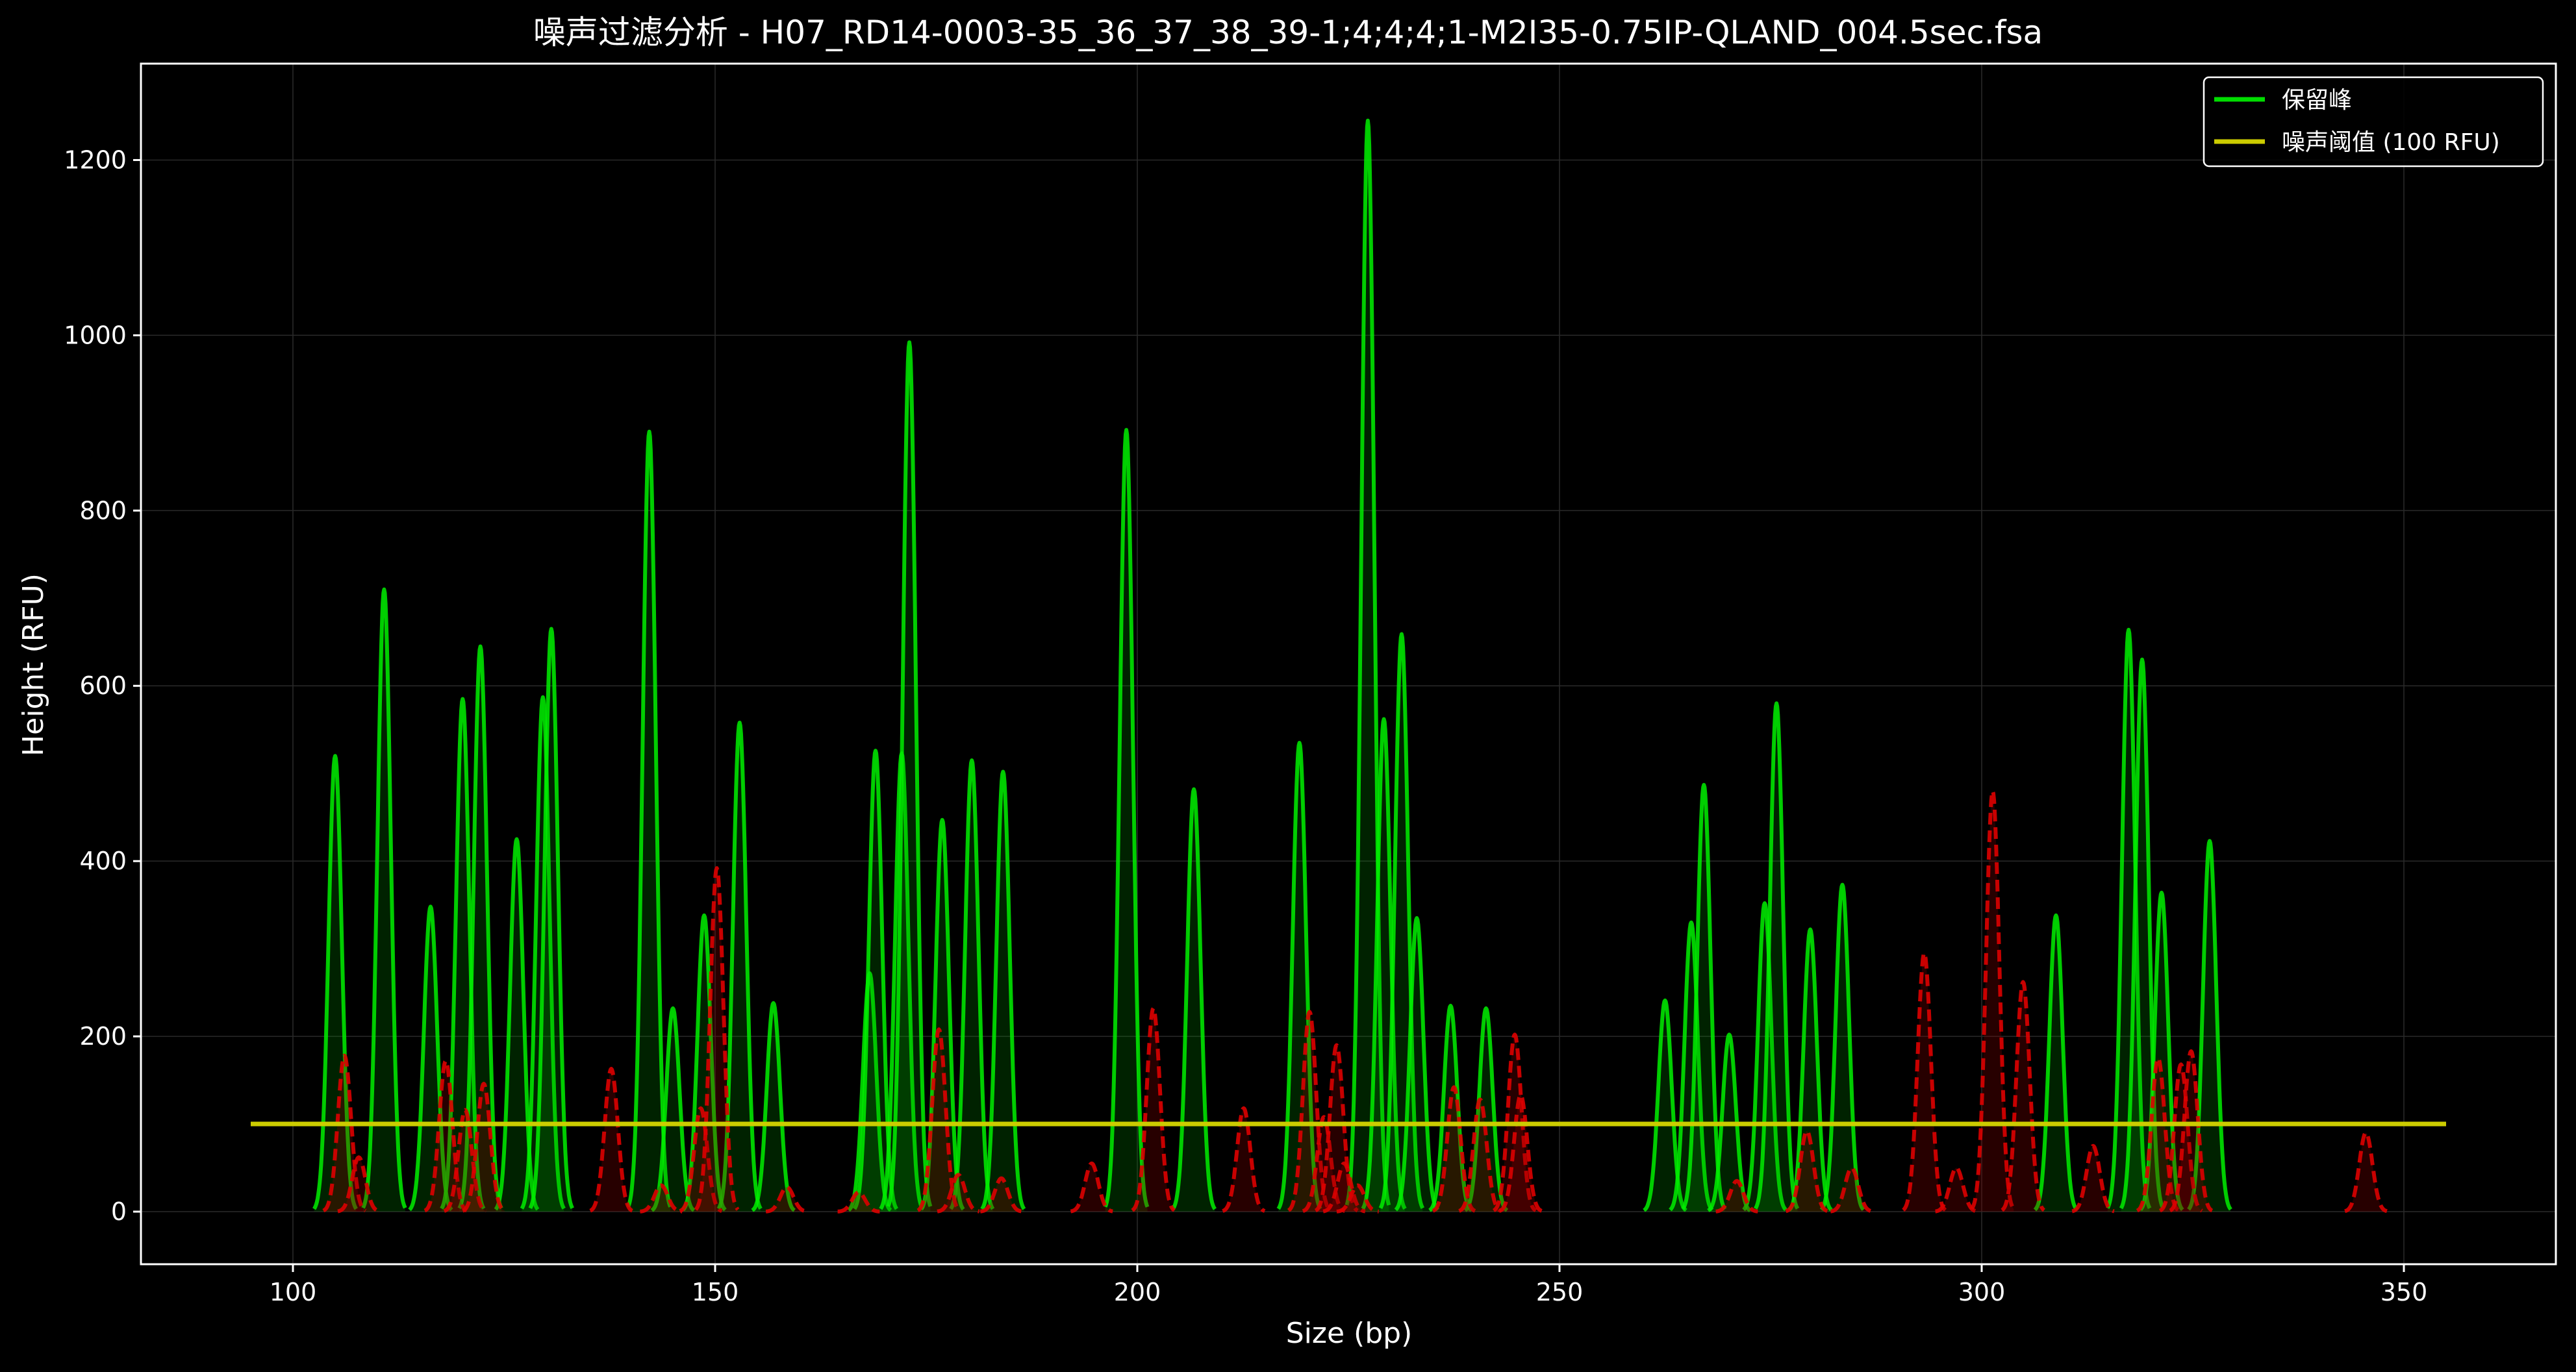  Describe the element at coordinates (1137, 1292) in the screenshot. I see `x-tick-label: 200` at that location.